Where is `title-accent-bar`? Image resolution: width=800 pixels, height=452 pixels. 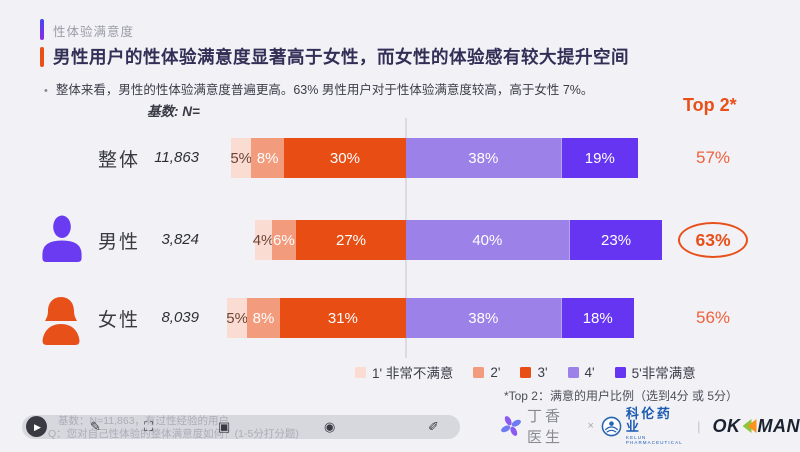
title-accent-bar is located at coordinates (42, 57).